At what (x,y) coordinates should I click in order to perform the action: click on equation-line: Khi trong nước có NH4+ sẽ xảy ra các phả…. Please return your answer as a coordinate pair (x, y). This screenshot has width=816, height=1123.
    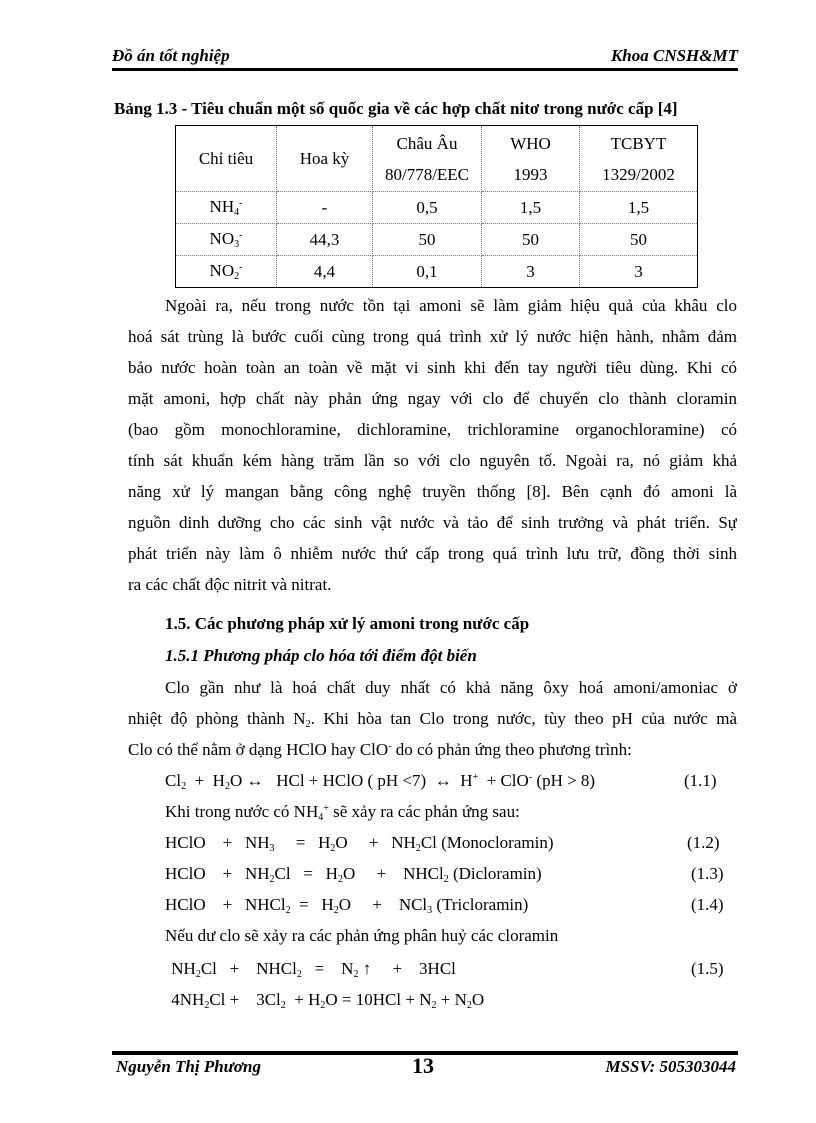
    Looking at the image, I should click on (342, 812).